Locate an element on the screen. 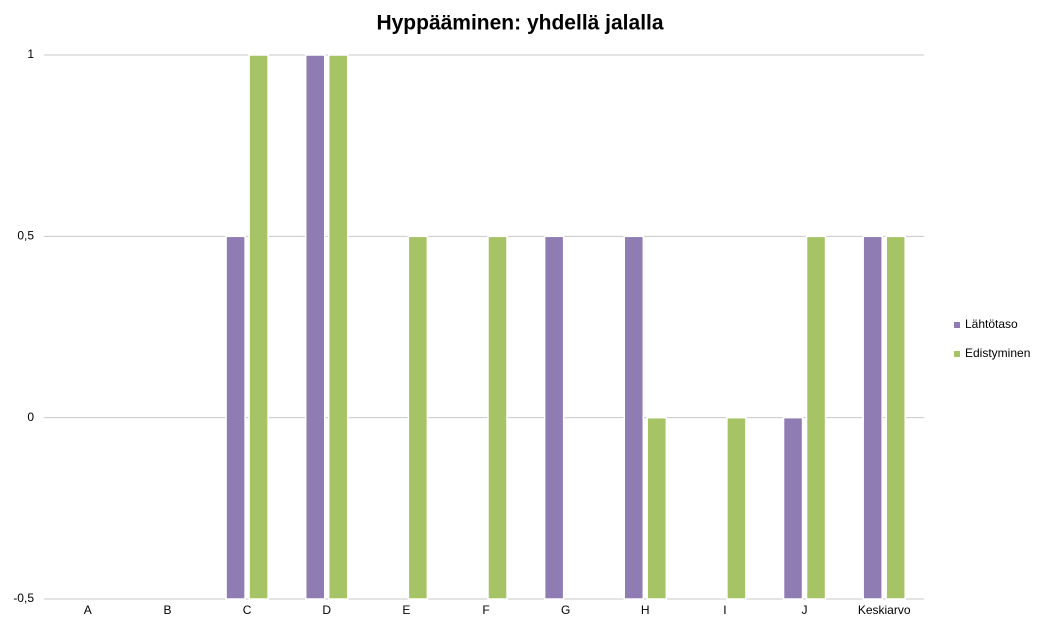 This screenshot has height=623, width=1037. y-tick-label: -0,5 is located at coordinates (23, 598).